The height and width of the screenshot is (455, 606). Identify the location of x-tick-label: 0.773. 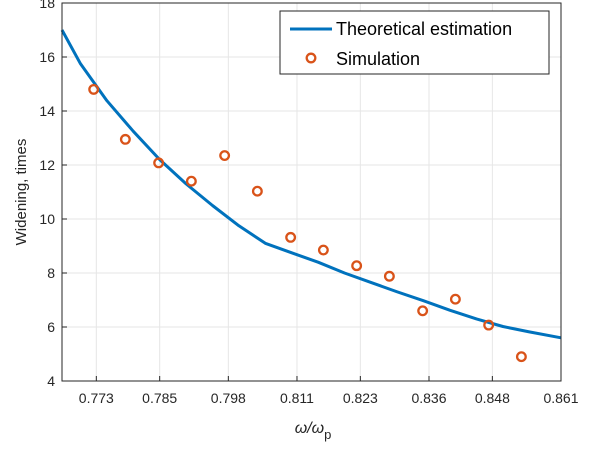
(96, 398).